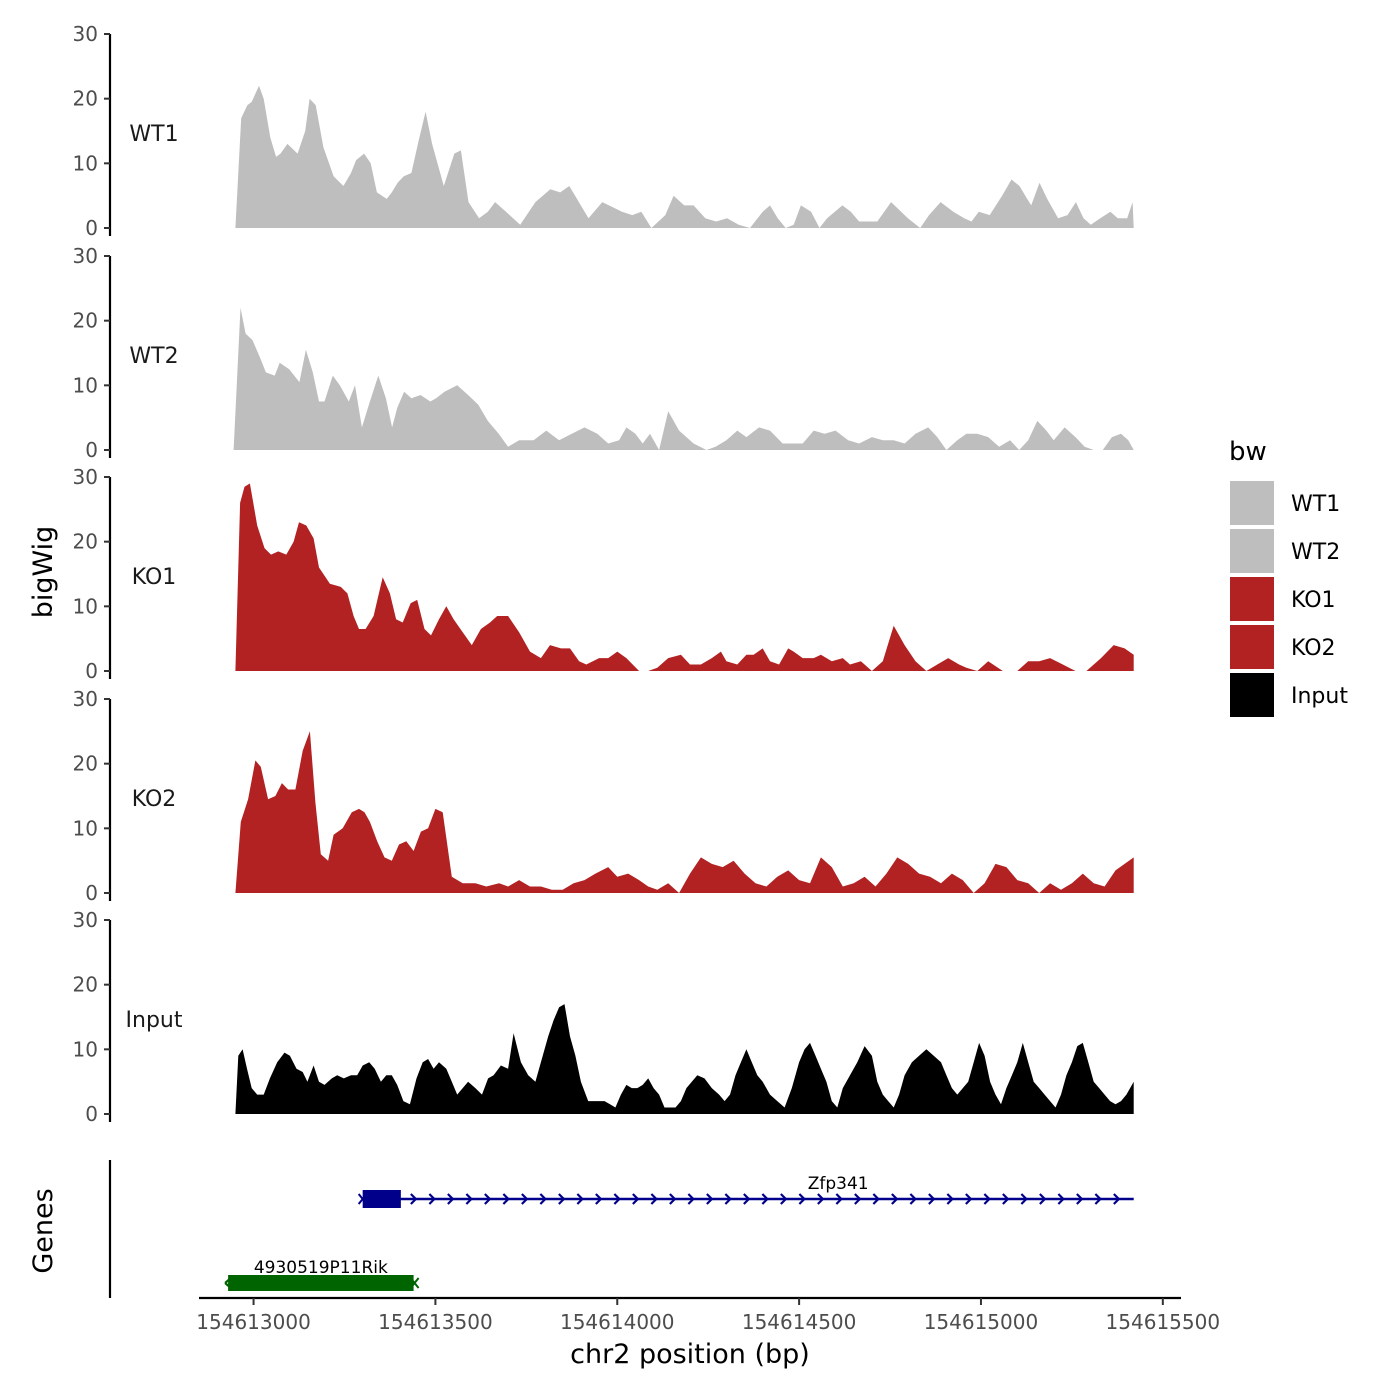 The width and height of the screenshot is (1400, 1400). What do you see at coordinates (1163, 1322) in the screenshot?
I see `x-tick-label: 154615500` at bounding box center [1163, 1322].